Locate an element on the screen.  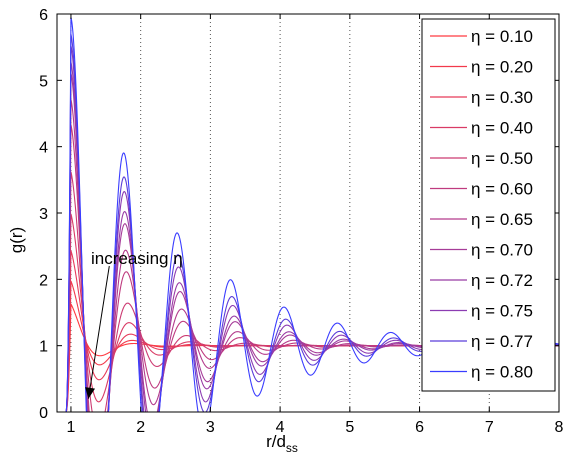
x-tick-label: 8 is located at coordinates (559, 427).